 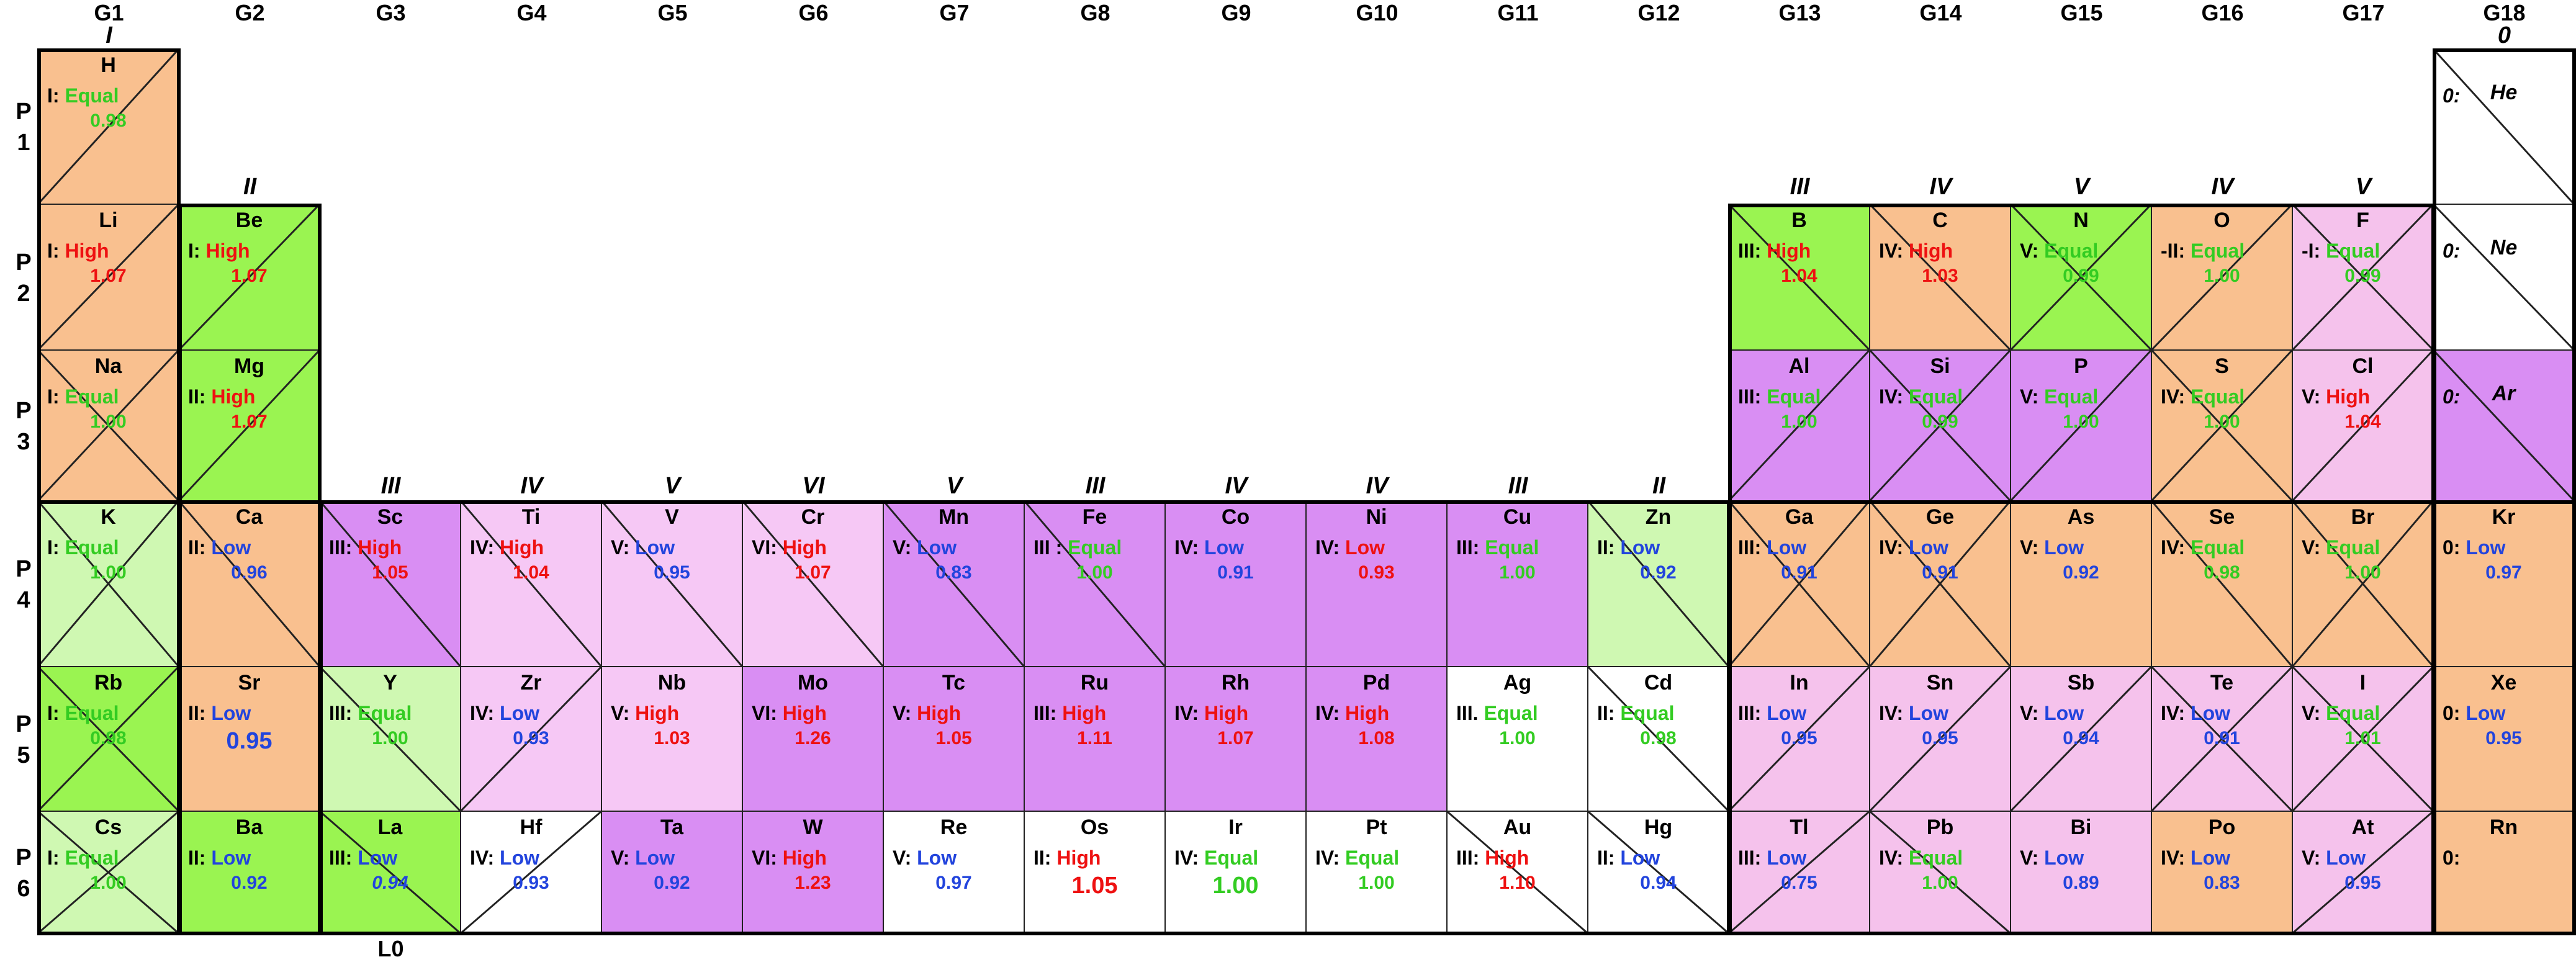 I want to click on oxidation-state: V: Low, so click(x=2334, y=858).